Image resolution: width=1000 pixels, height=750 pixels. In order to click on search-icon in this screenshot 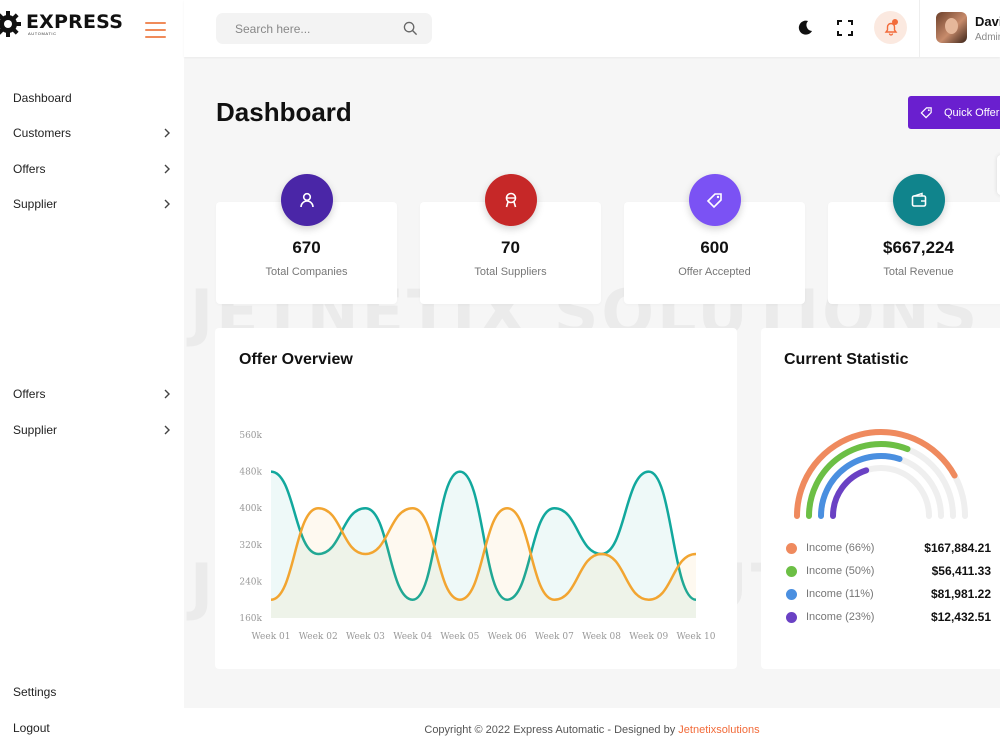, I will do `click(410, 28)`.